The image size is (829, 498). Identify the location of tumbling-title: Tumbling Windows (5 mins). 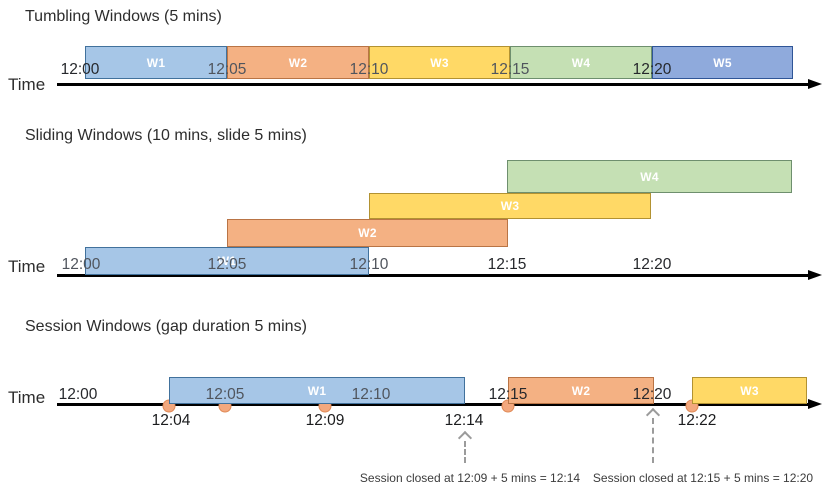
(123, 16).